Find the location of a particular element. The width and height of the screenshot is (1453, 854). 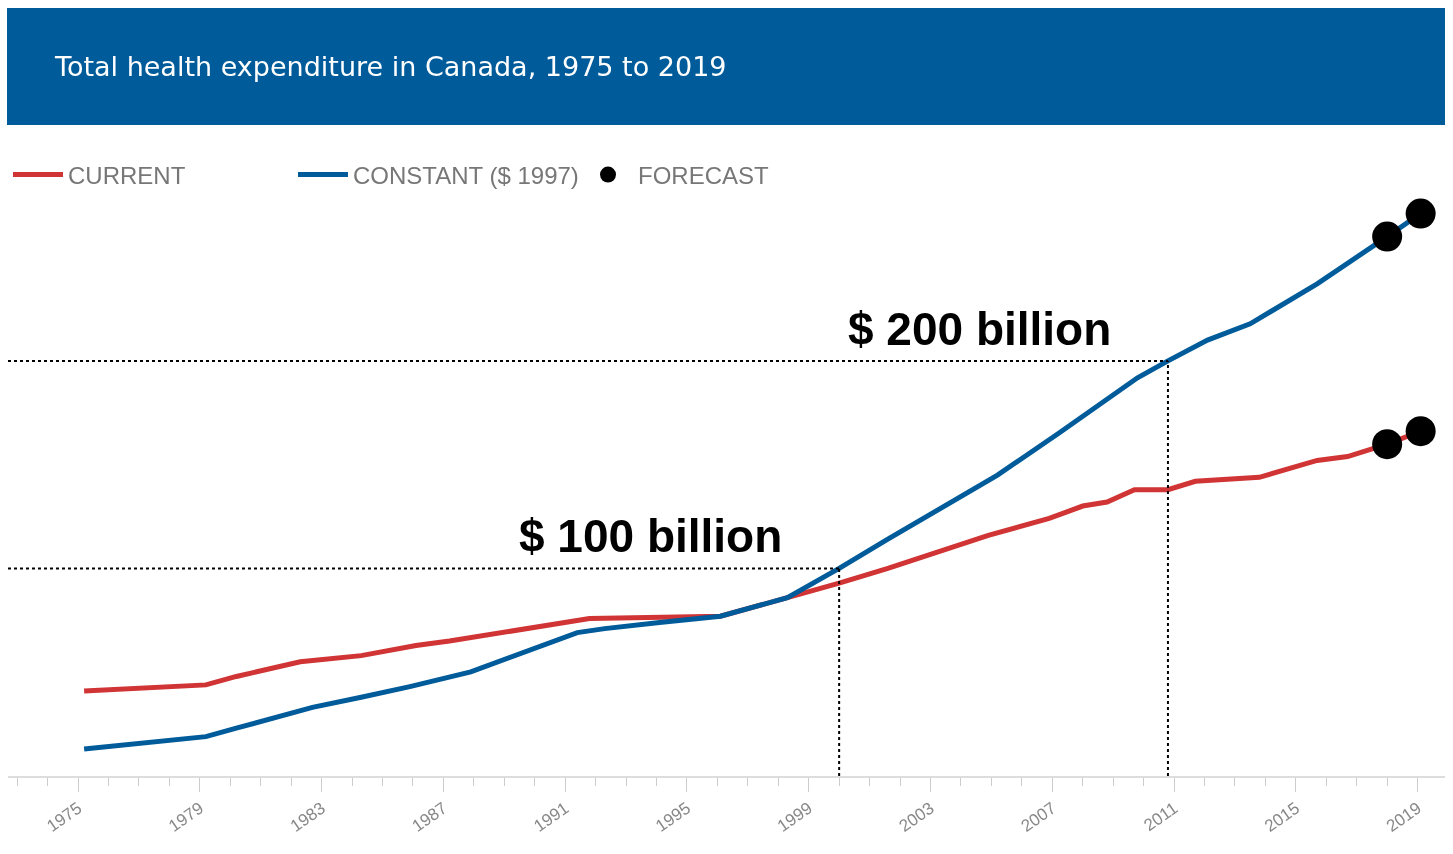

chart-title: Total health expenditure in Canada, 1975 to 2019 is located at coordinates (390, 67).